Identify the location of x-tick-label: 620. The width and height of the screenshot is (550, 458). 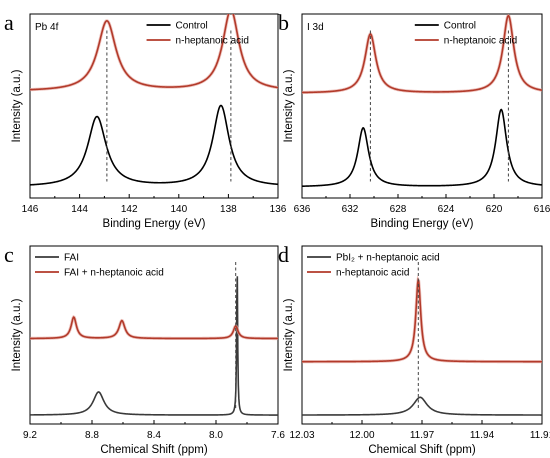
(494, 209).